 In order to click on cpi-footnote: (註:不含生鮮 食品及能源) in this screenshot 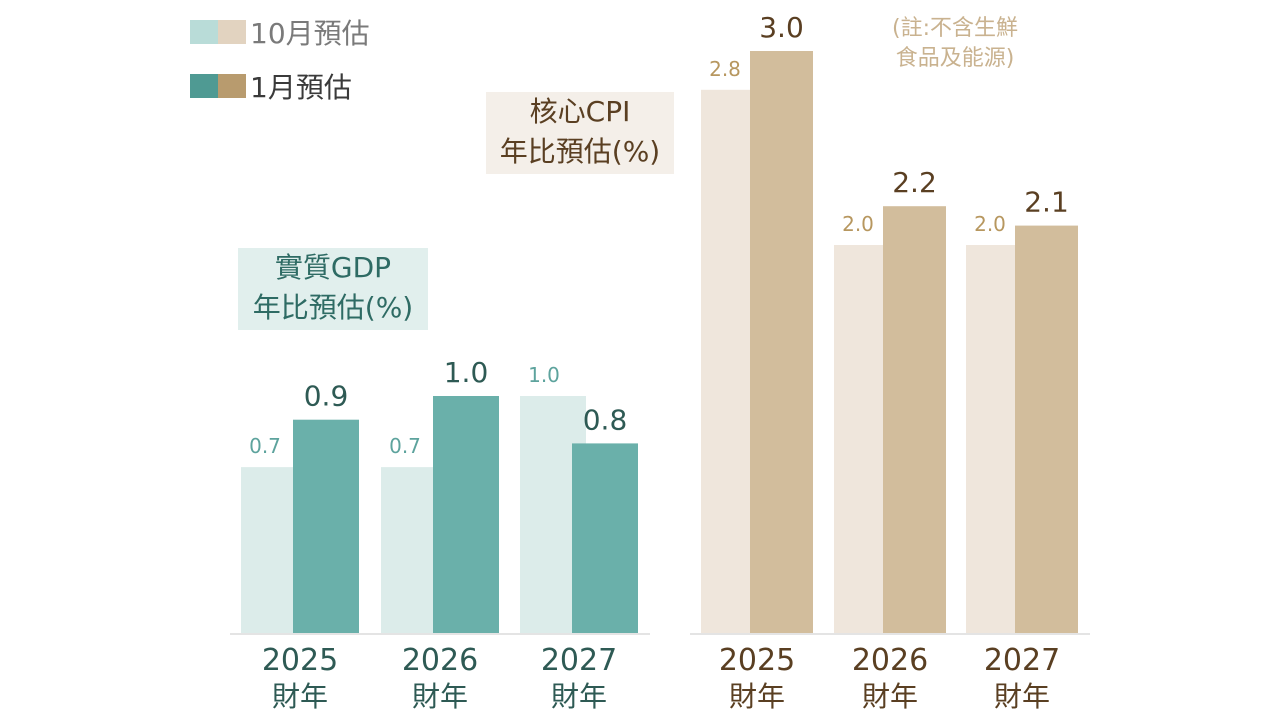, I will do `click(955, 44)`.